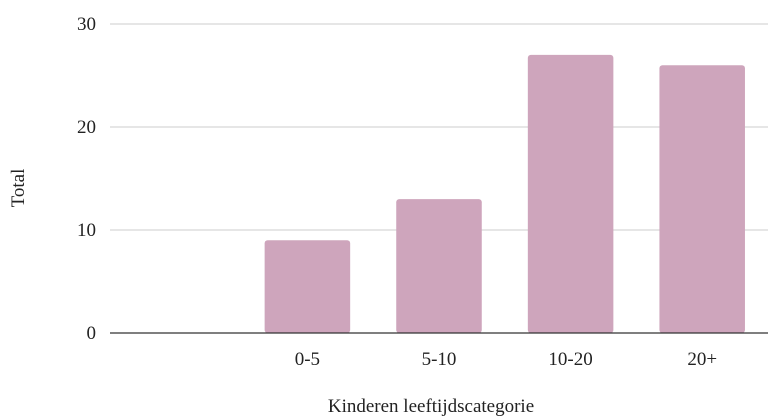 The width and height of the screenshot is (771, 418). I want to click on y-axis-ticks: 0 10 20 30, so click(86, 179).